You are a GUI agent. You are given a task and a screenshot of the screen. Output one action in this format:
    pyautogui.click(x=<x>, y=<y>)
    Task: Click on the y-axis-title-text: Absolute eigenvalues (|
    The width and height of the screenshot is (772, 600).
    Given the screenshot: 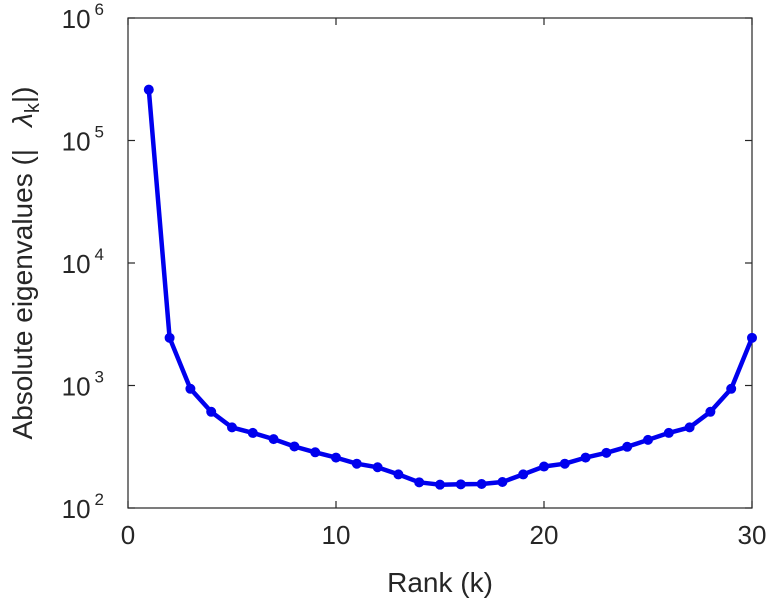 What is the action you would take?
    pyautogui.click(x=22, y=294)
    